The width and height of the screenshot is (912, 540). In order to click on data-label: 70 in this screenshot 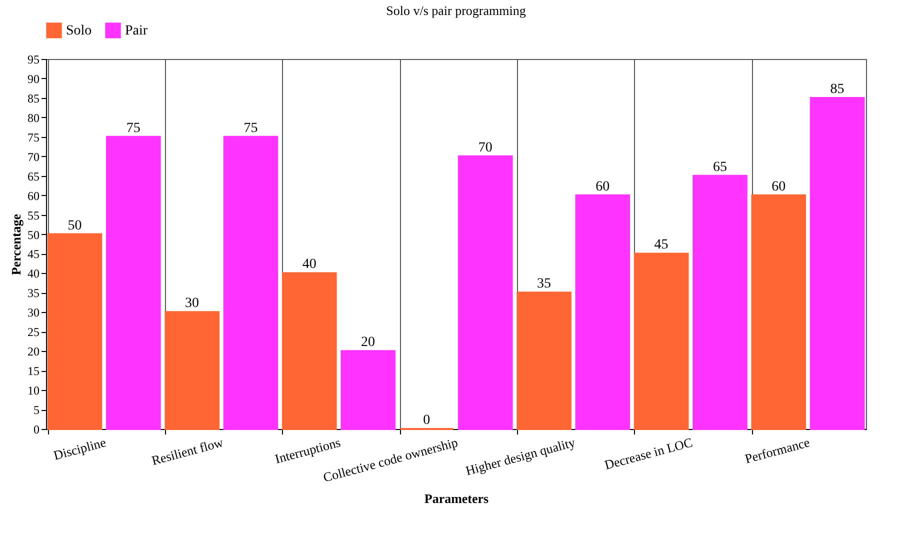, I will do `click(485, 148)`.